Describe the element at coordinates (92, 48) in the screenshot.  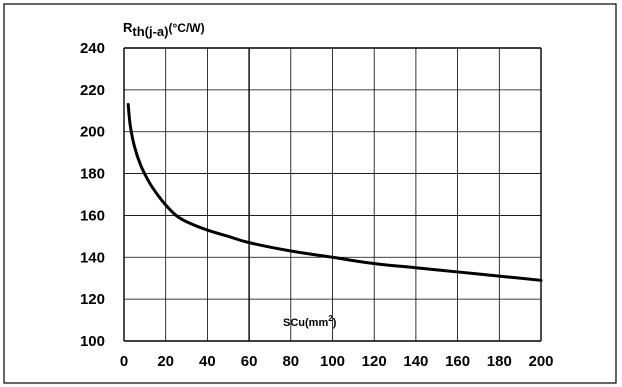
I see `y-tick-label-240: 240` at that location.